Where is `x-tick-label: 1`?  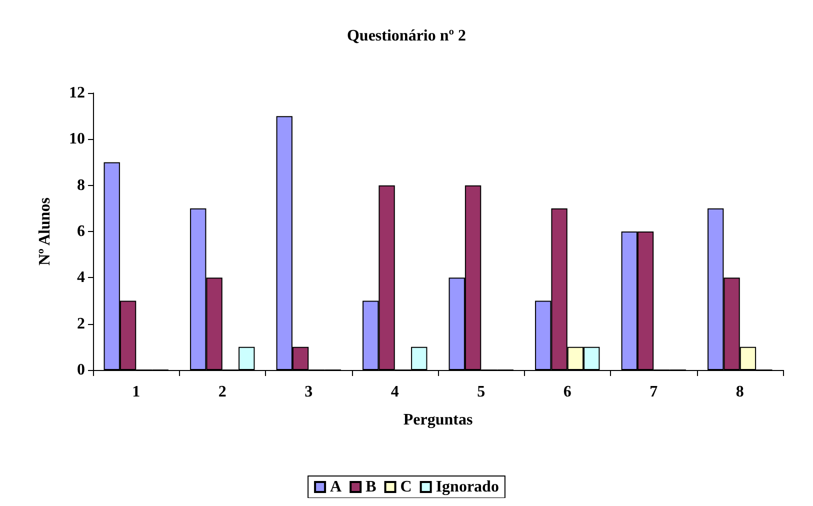 x-tick-label: 1 is located at coordinates (136, 392).